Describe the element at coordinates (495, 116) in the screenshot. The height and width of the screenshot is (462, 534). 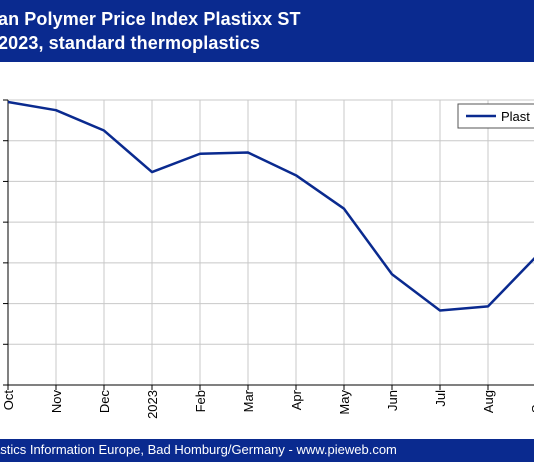
I see `legend: Plast` at that location.